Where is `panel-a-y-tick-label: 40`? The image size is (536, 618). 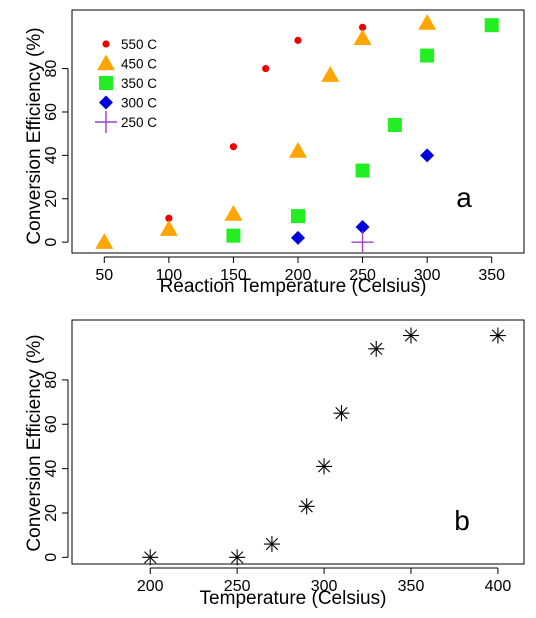
panel-a-y-tick-label: 40 is located at coordinates (51, 155).